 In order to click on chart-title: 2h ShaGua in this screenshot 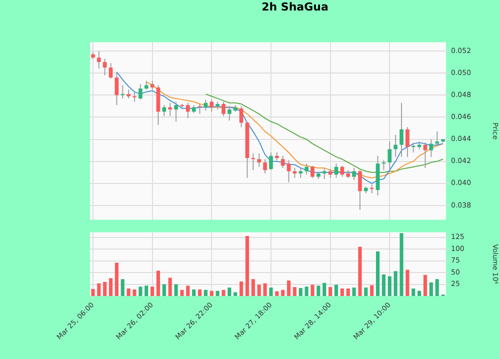, I will do `click(295, 7)`.